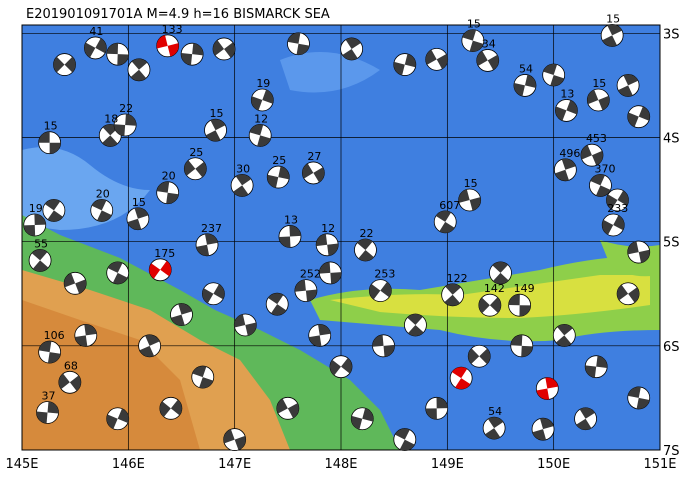 This screenshot has width=687, height=484. What do you see at coordinates (314, 156) in the screenshot?
I see `depth-label: 27` at bounding box center [314, 156].